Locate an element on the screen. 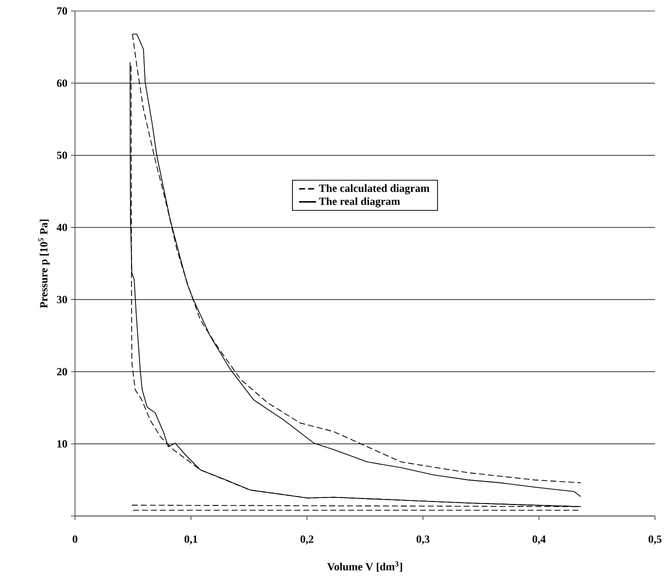 The width and height of the screenshot is (672, 584). x-tick-label: 0,1 is located at coordinates (191, 539).